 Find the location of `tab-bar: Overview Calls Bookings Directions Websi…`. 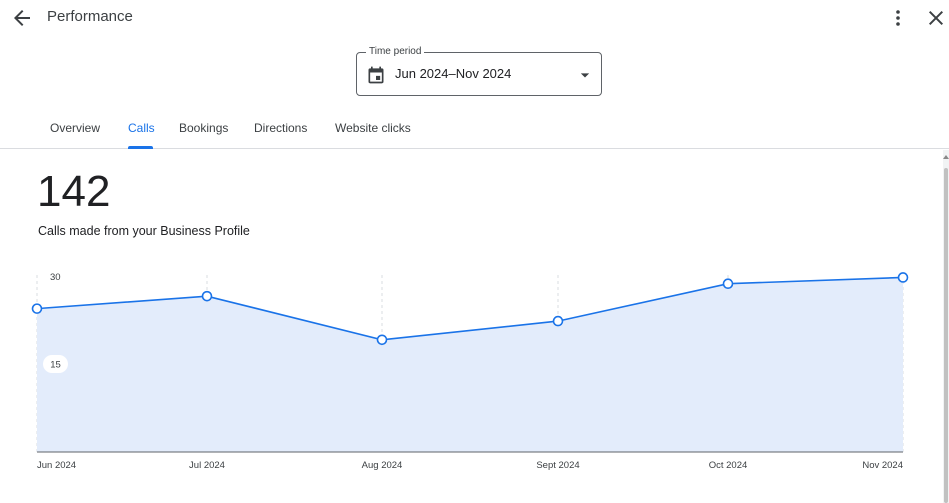

tab-bar: Overview Calls Bookings Directions Websi… is located at coordinates (474, 129).